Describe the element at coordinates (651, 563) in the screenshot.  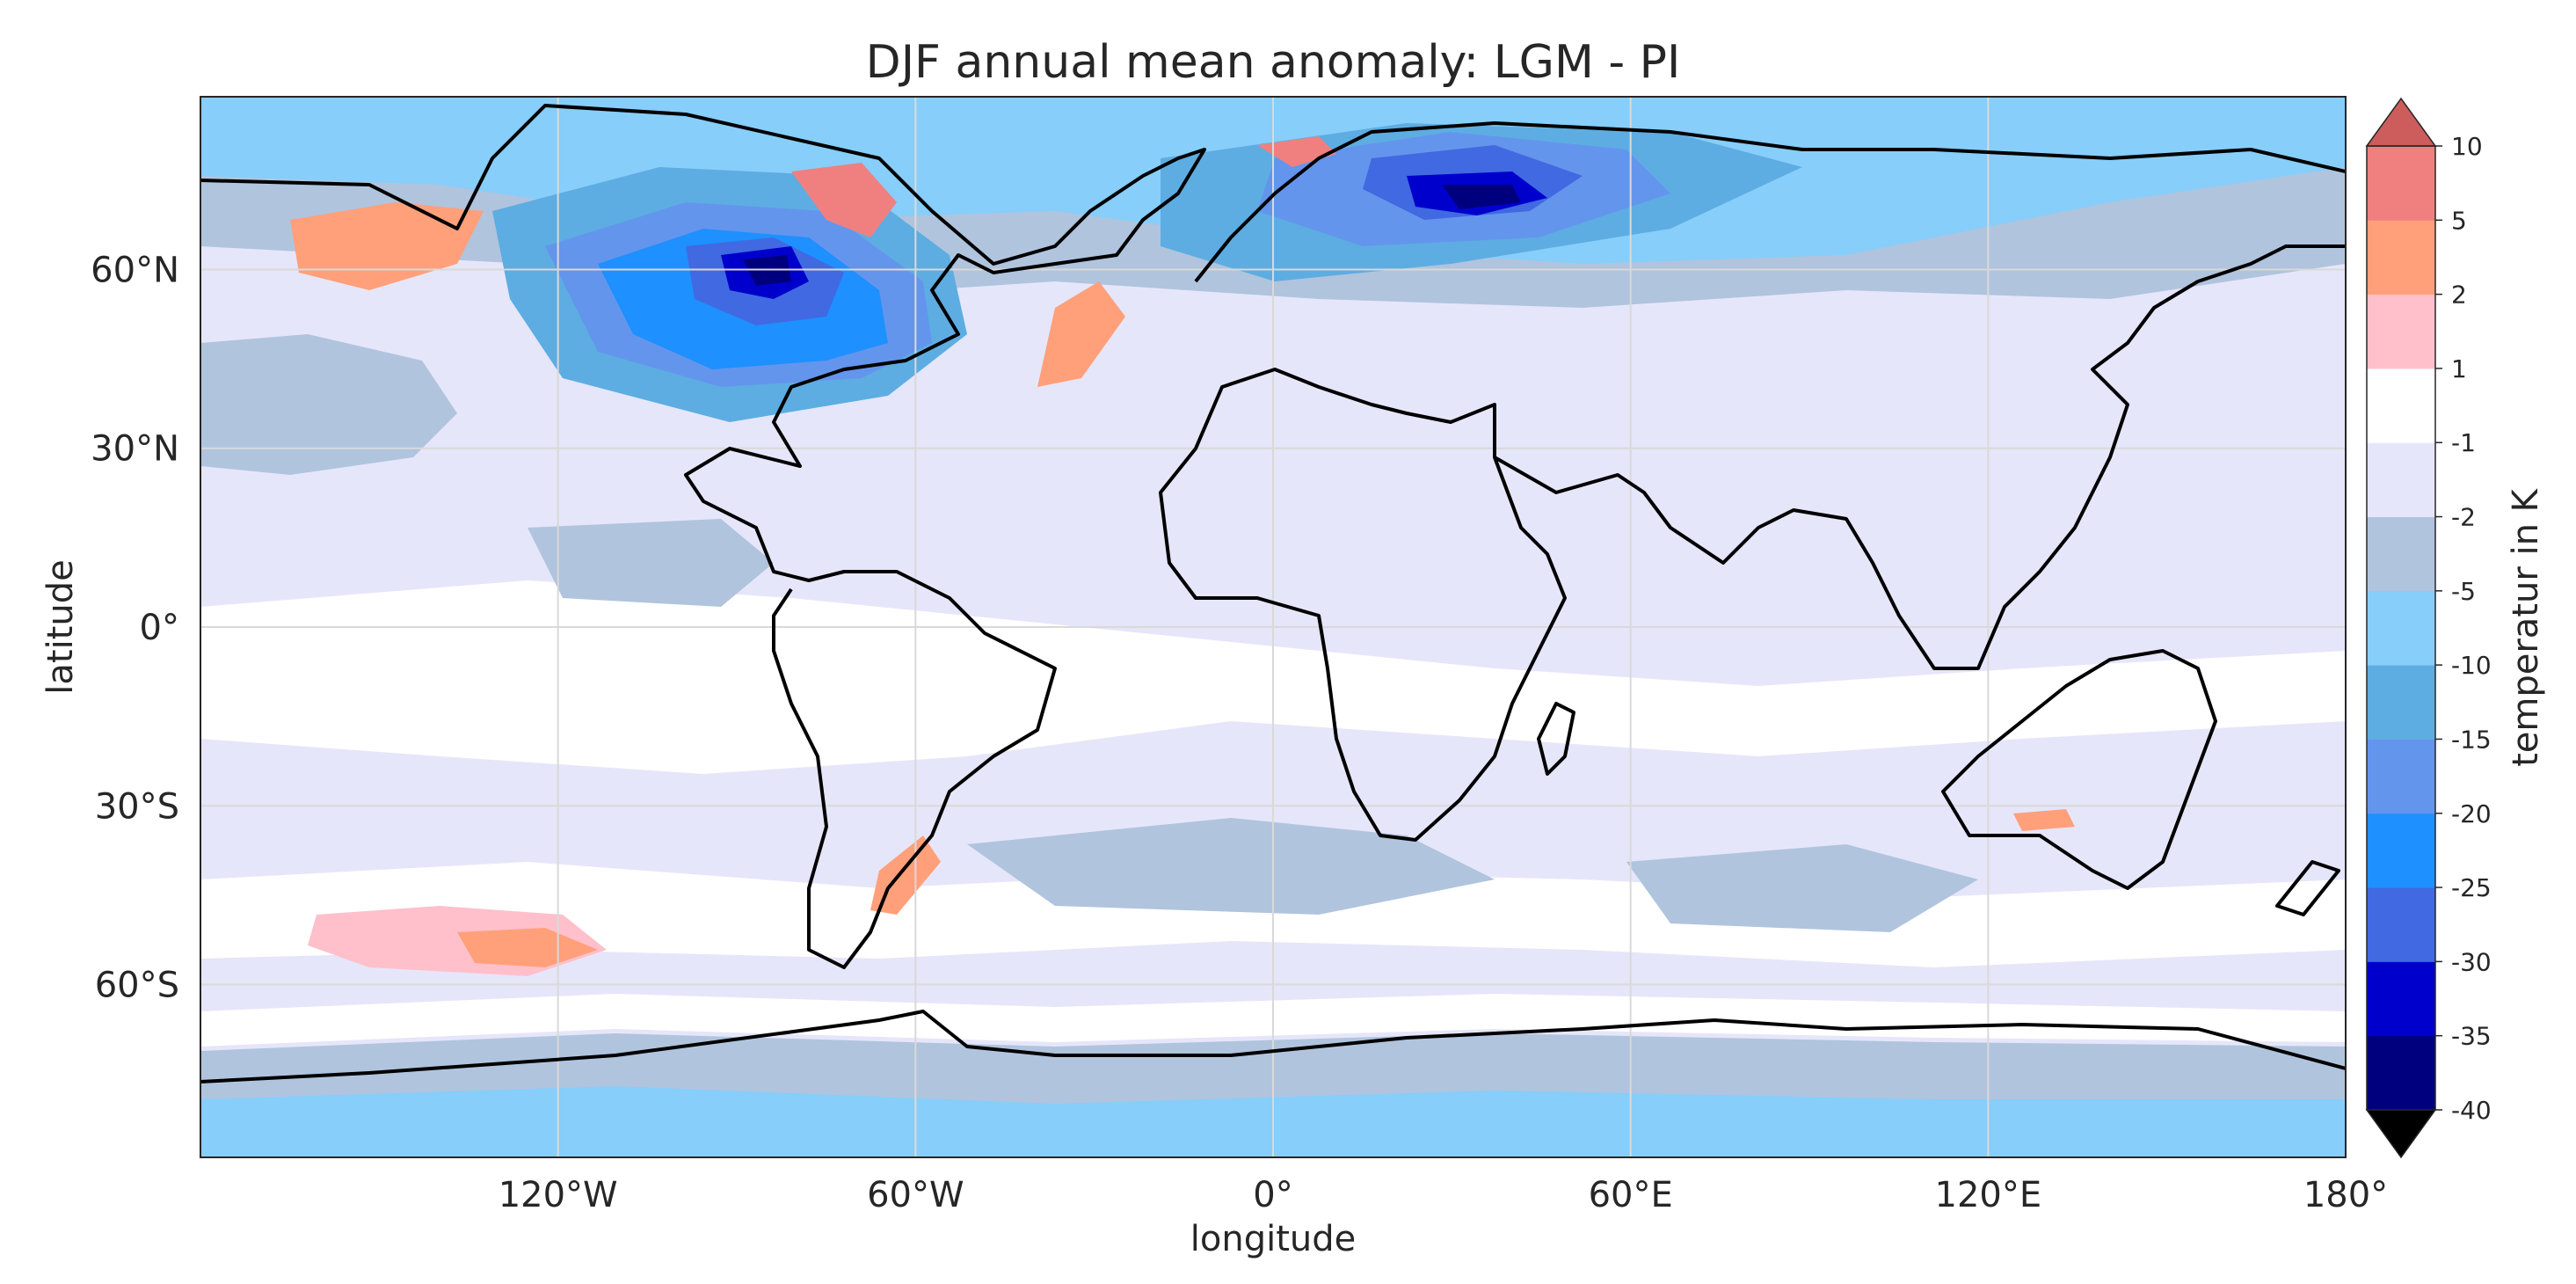
I see `contour-slate-eastern-pacific` at that location.